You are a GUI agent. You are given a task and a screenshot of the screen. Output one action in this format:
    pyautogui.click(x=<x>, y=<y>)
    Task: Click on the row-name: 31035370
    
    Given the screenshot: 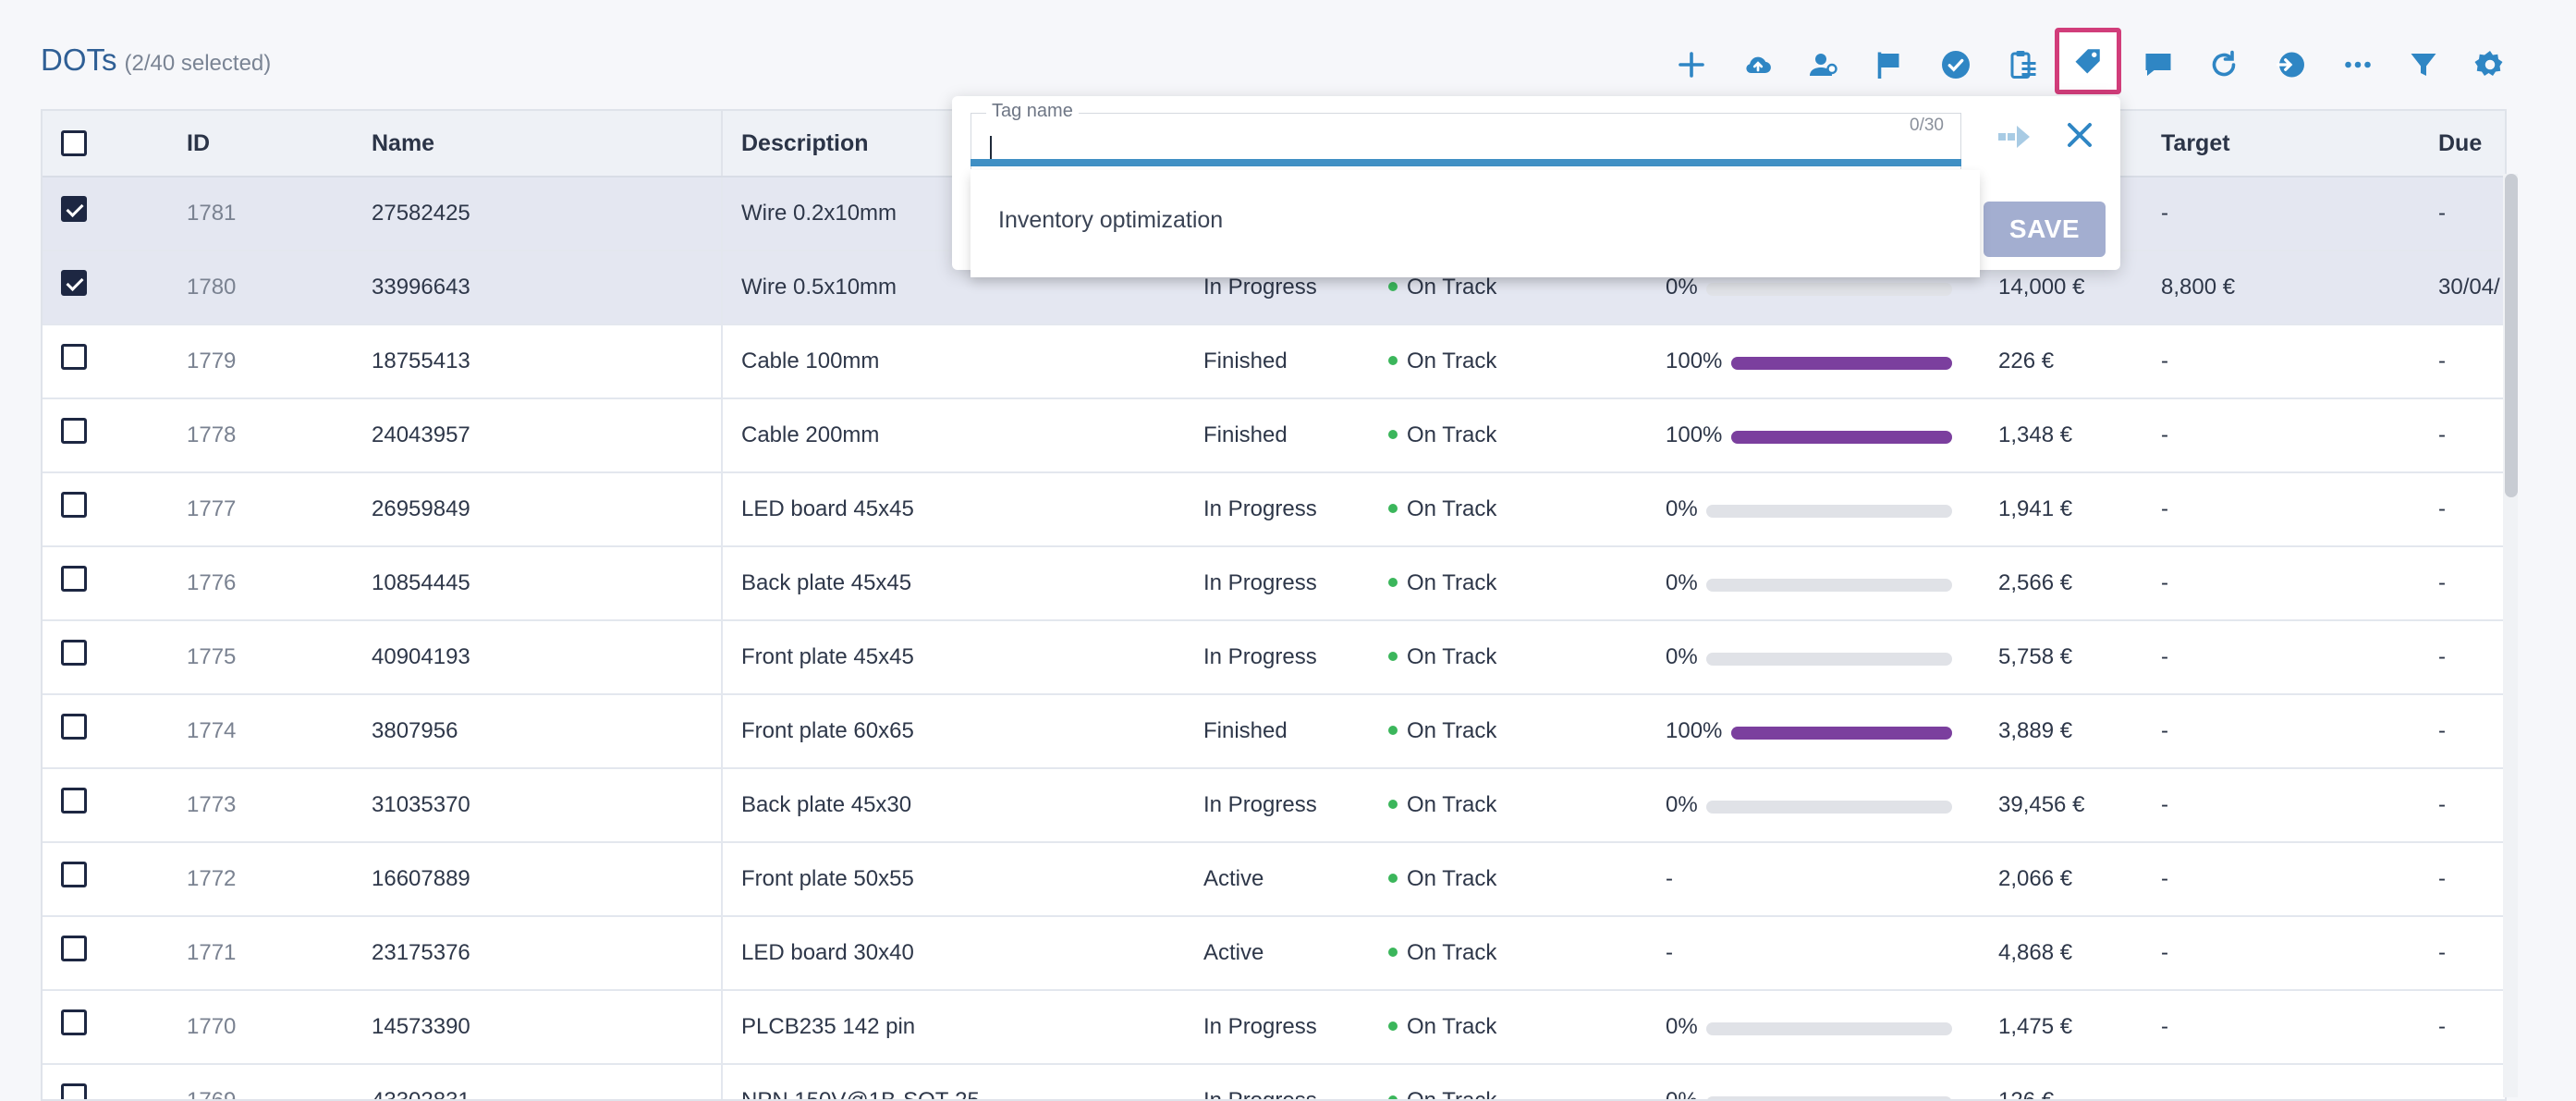 What is the action you would take?
    pyautogui.click(x=421, y=804)
    